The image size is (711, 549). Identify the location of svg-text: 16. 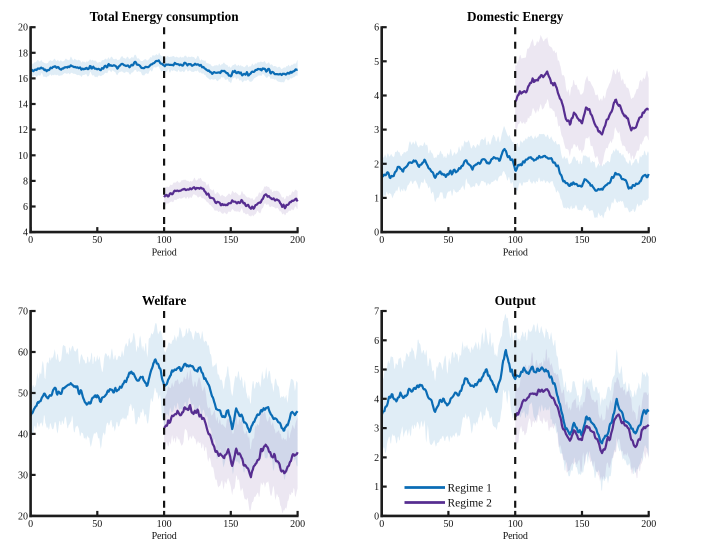
(23, 79).